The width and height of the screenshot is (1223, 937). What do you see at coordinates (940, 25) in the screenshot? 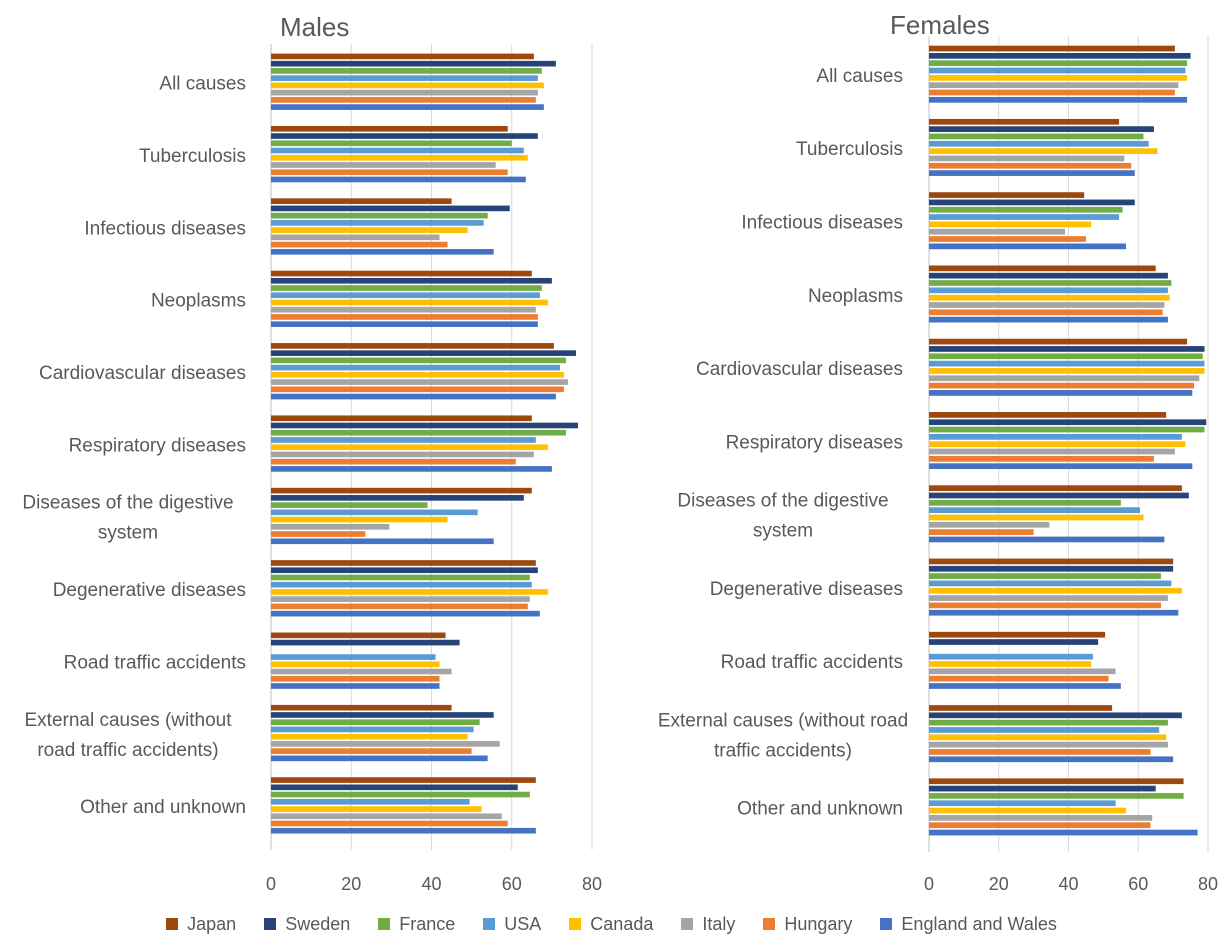
I see `chart-title: Females` at bounding box center [940, 25].